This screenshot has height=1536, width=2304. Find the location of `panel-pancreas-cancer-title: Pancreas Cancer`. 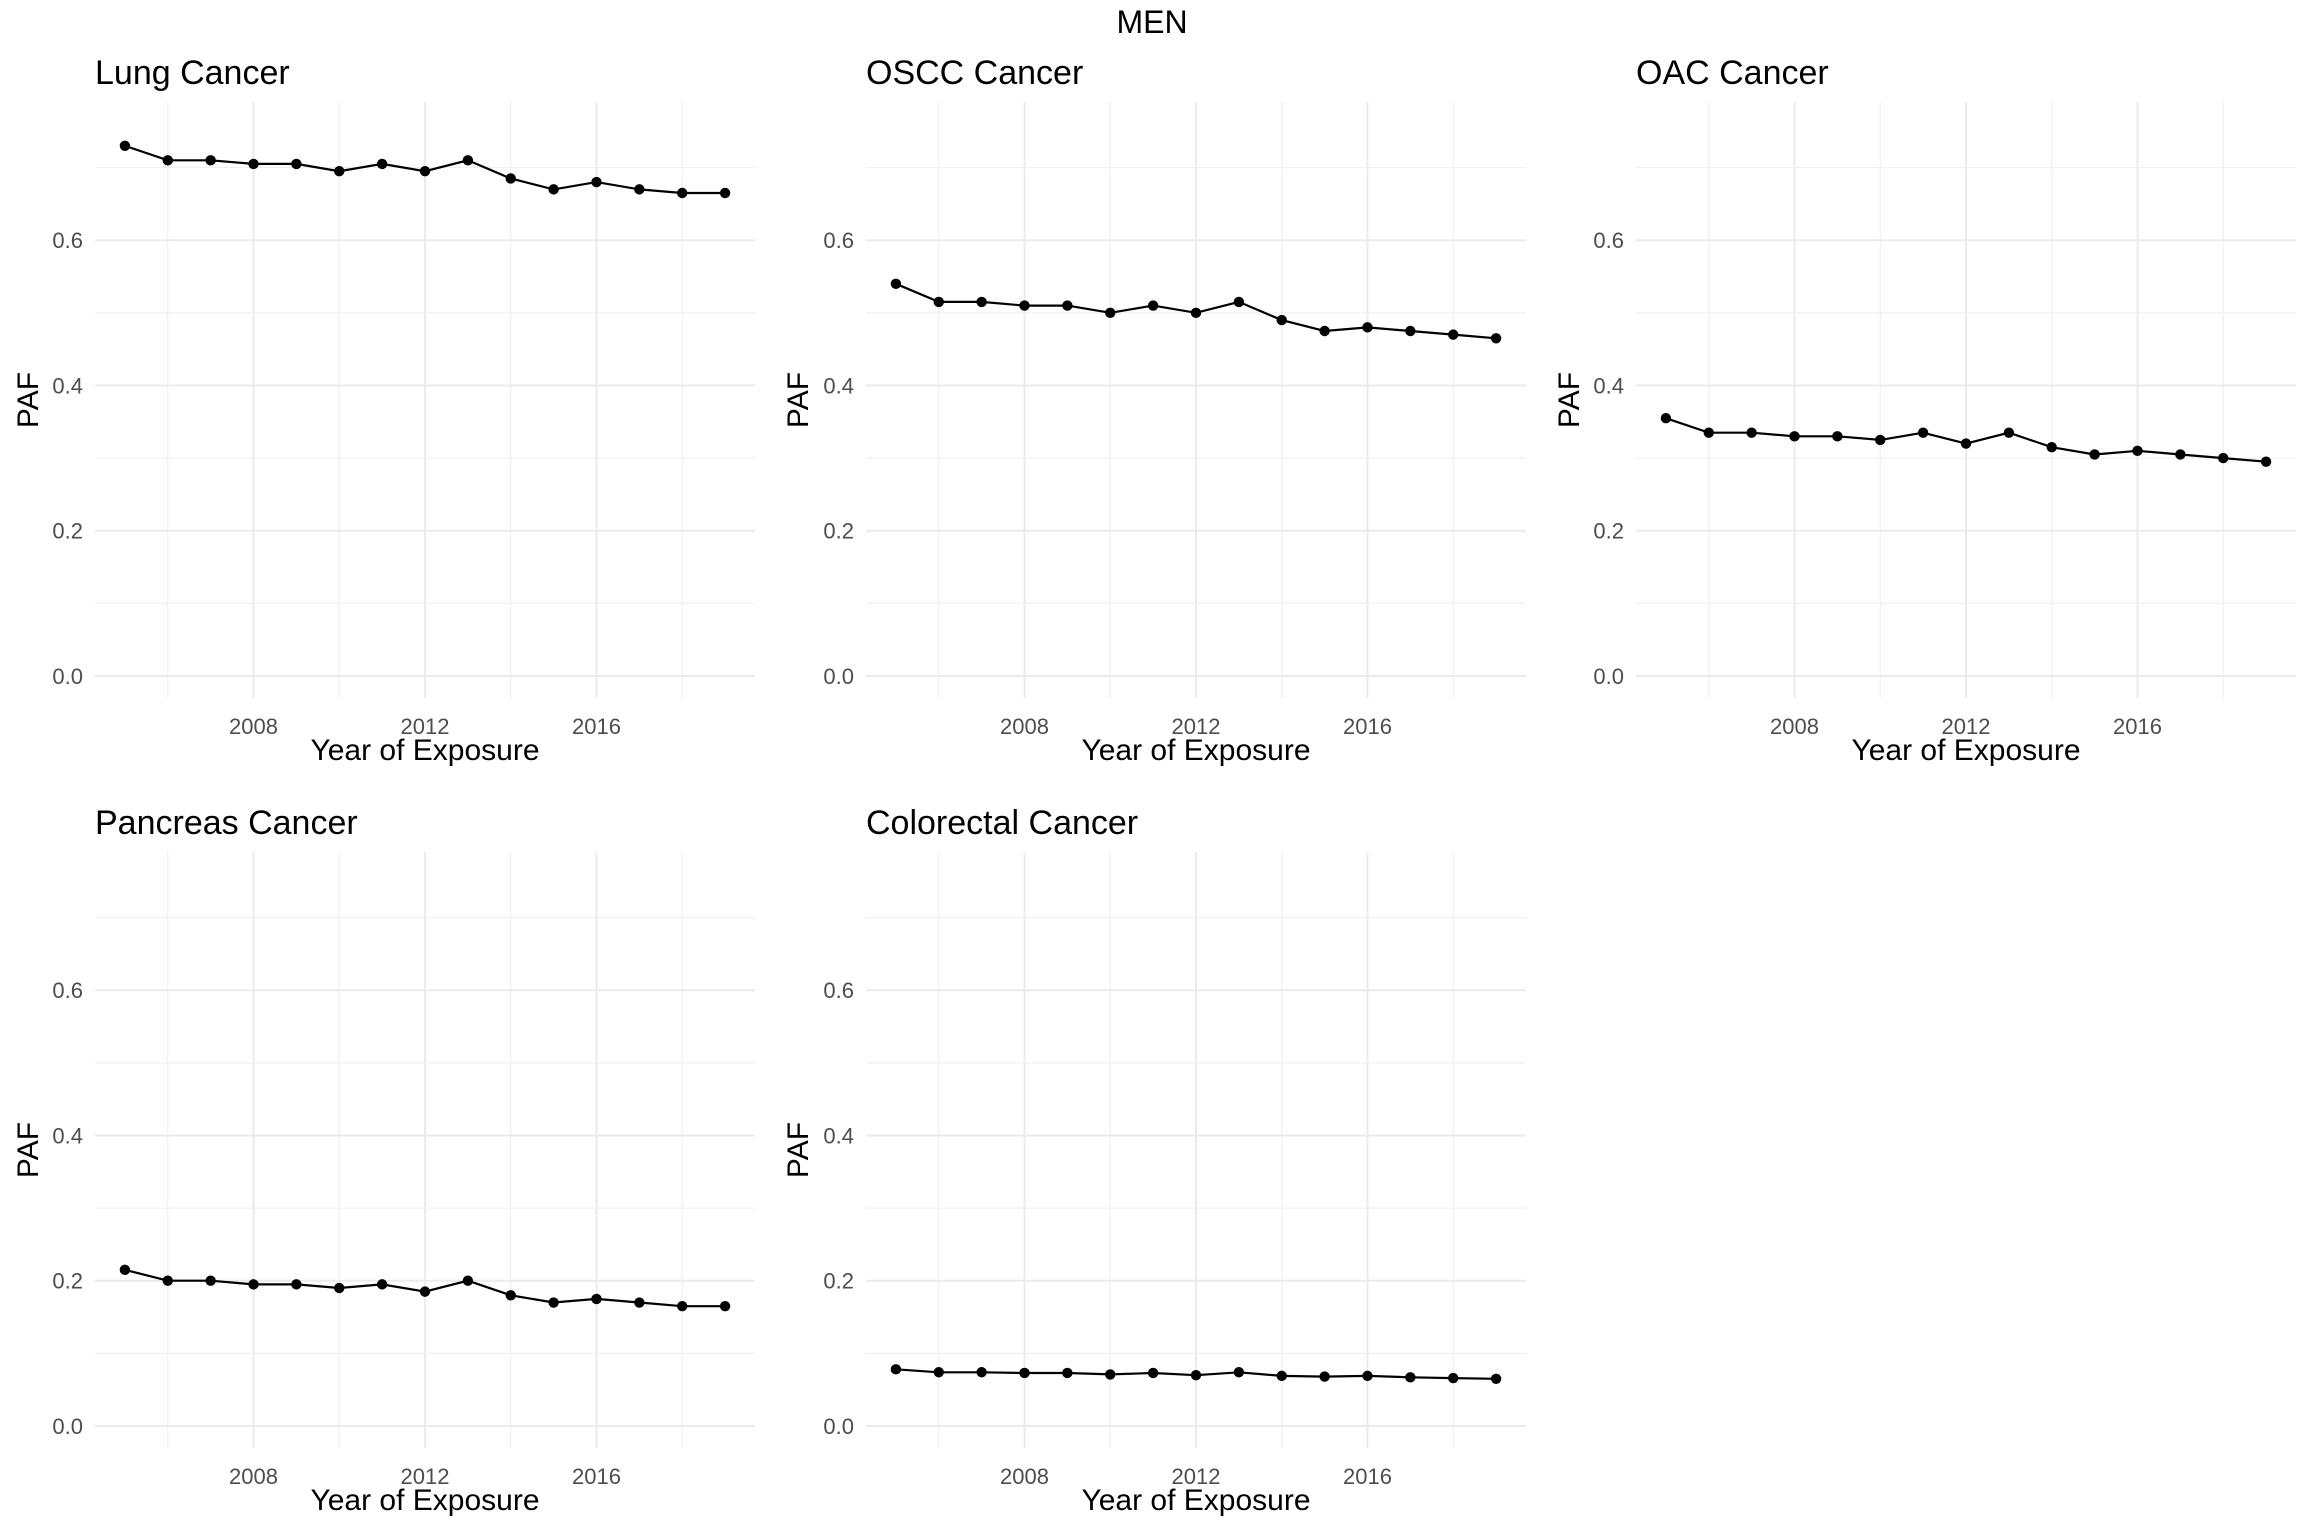

panel-pancreas-cancer-title: Pancreas Cancer is located at coordinates (226, 823).